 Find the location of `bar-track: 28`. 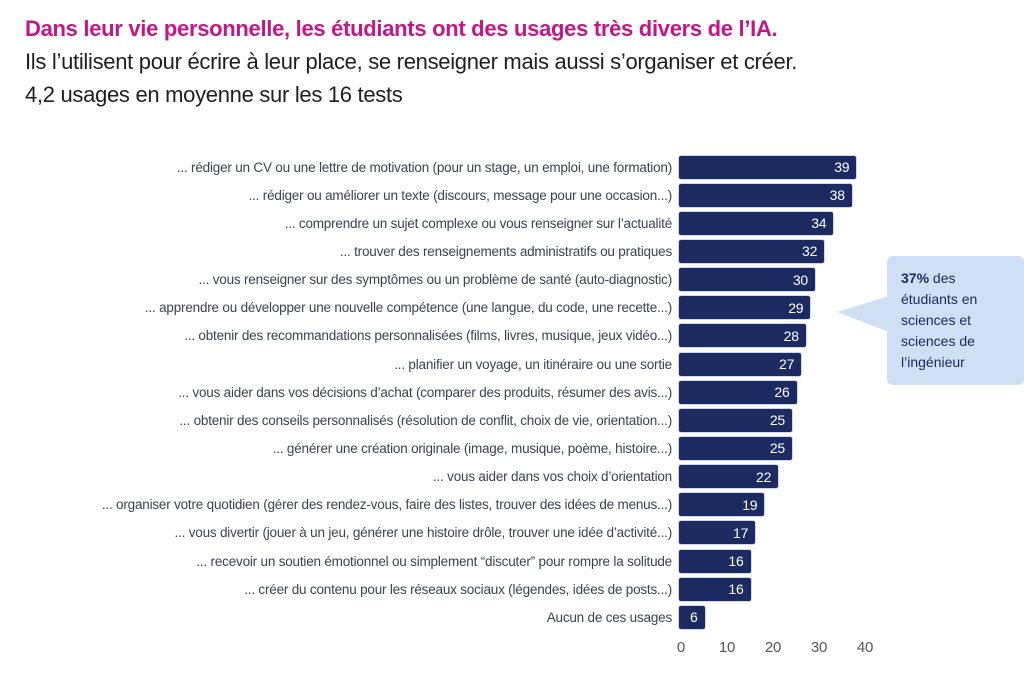

bar-track: 28 is located at coordinates (848, 336).